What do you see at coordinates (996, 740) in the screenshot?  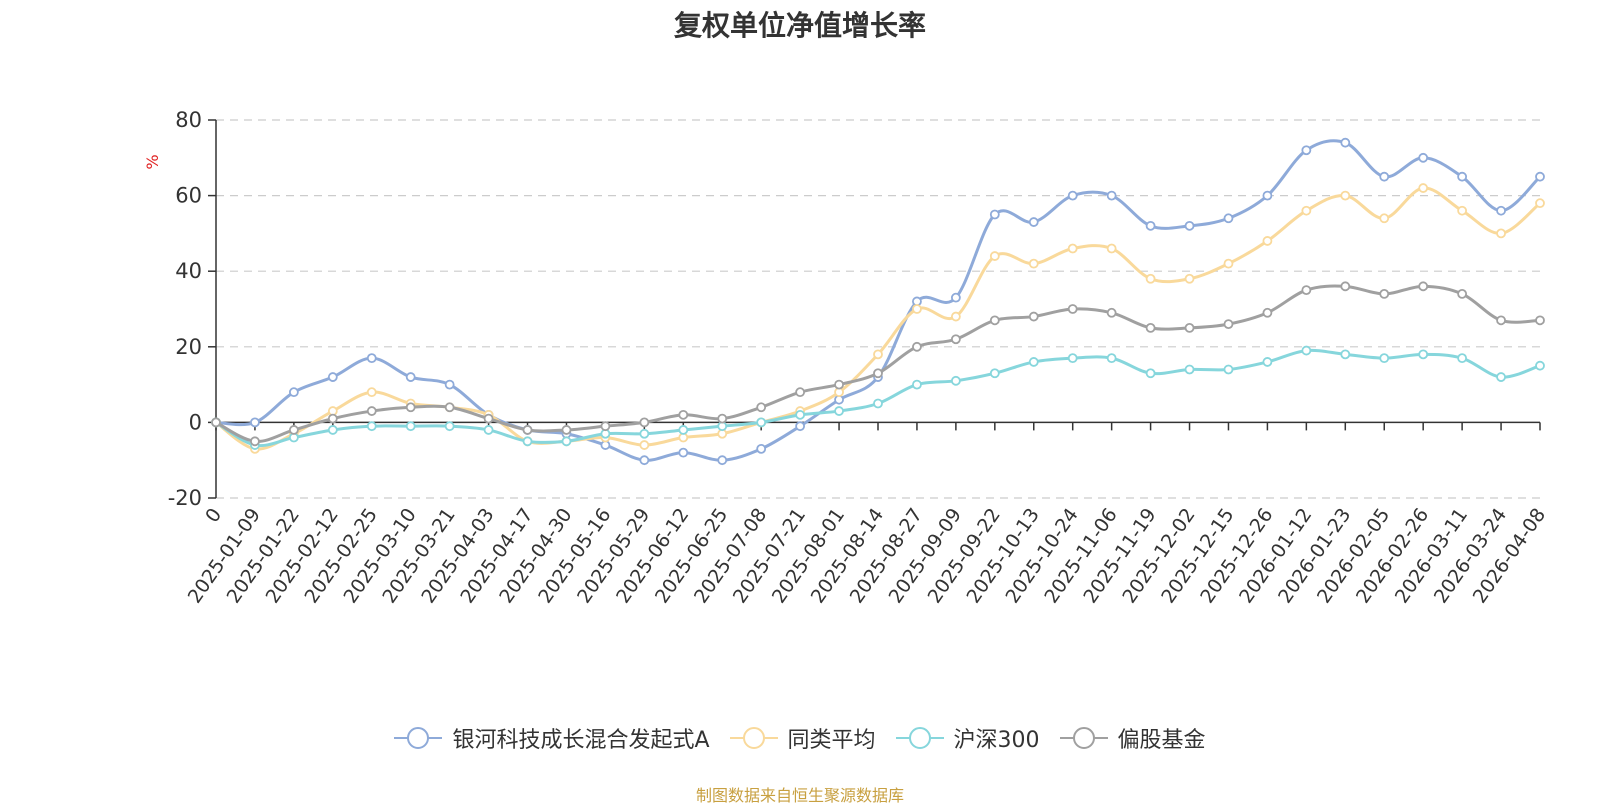 I see `legend-label: 沪深300` at bounding box center [996, 740].